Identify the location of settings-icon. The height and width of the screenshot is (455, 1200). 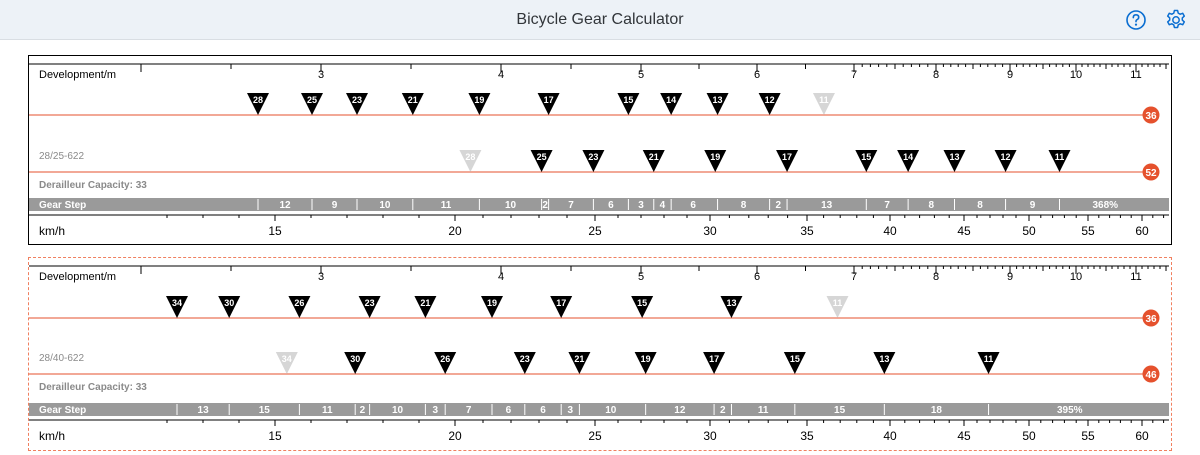
(1176, 19).